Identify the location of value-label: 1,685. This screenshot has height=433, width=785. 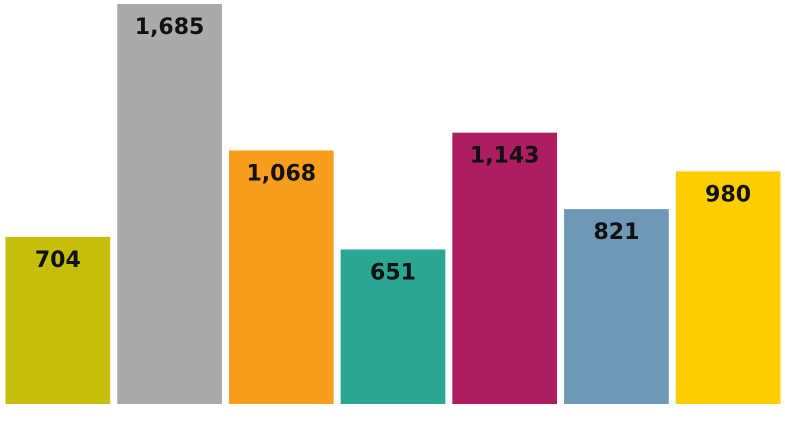
(170, 27).